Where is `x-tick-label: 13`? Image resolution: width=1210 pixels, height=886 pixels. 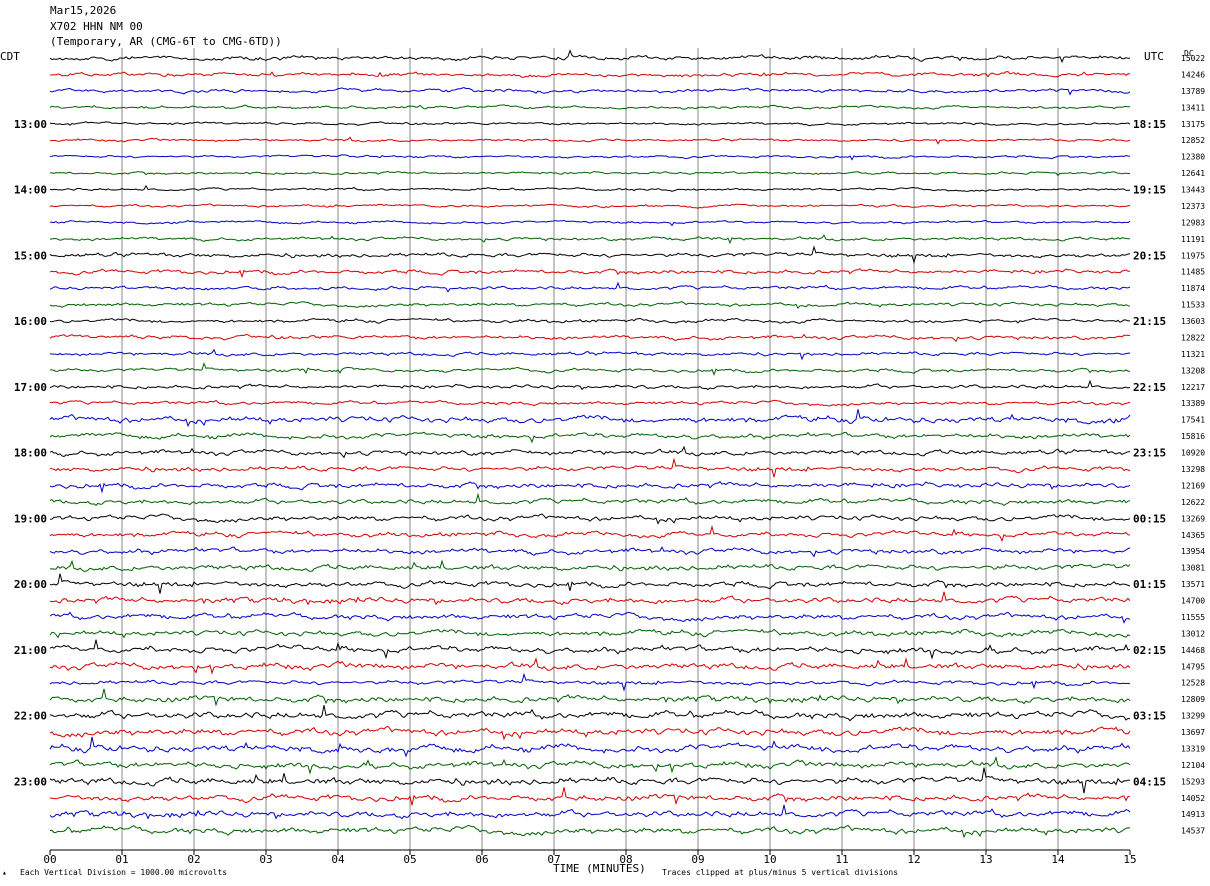 x-tick-label: 13 is located at coordinates (985, 859).